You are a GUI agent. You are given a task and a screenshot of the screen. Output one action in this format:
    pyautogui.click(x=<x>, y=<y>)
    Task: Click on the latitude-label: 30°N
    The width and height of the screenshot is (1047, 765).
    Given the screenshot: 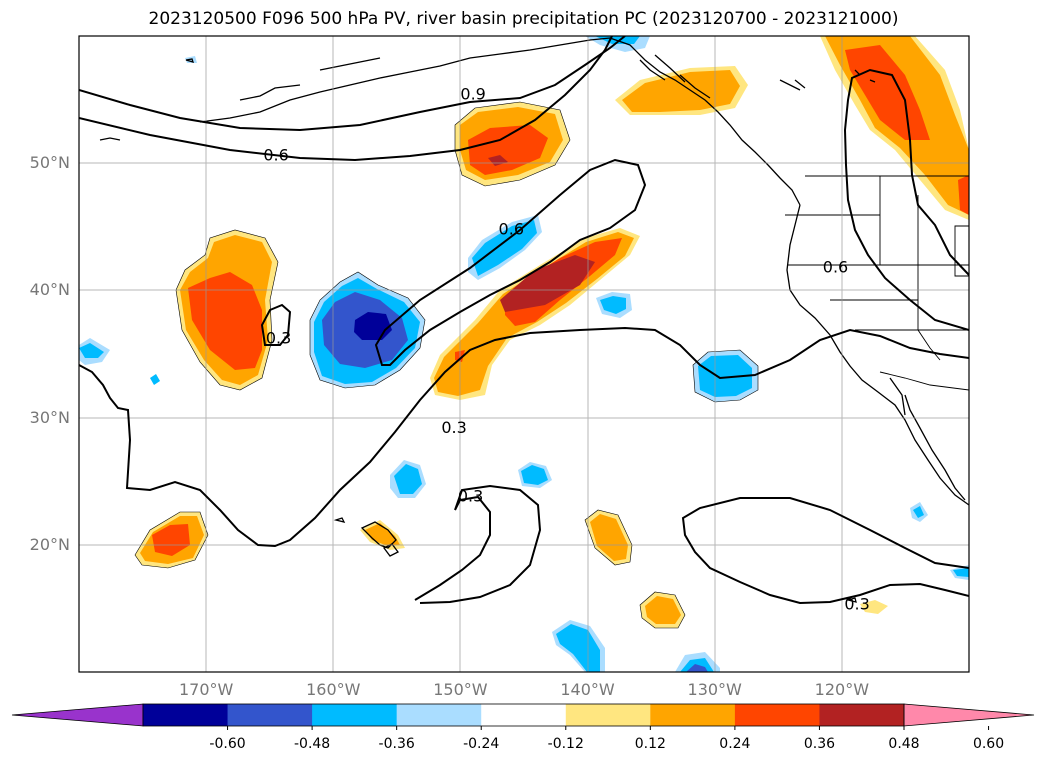 What is the action you would take?
    pyautogui.click(x=49, y=417)
    